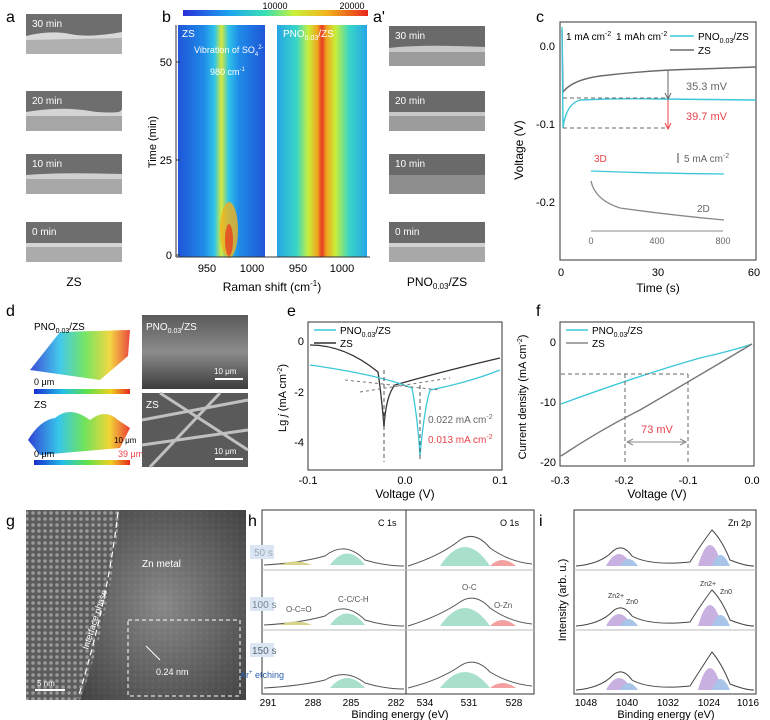 The image size is (770, 720). Describe the element at coordinates (410, 36) in the screenshot. I see `frame-time-label: 30 min` at that location.